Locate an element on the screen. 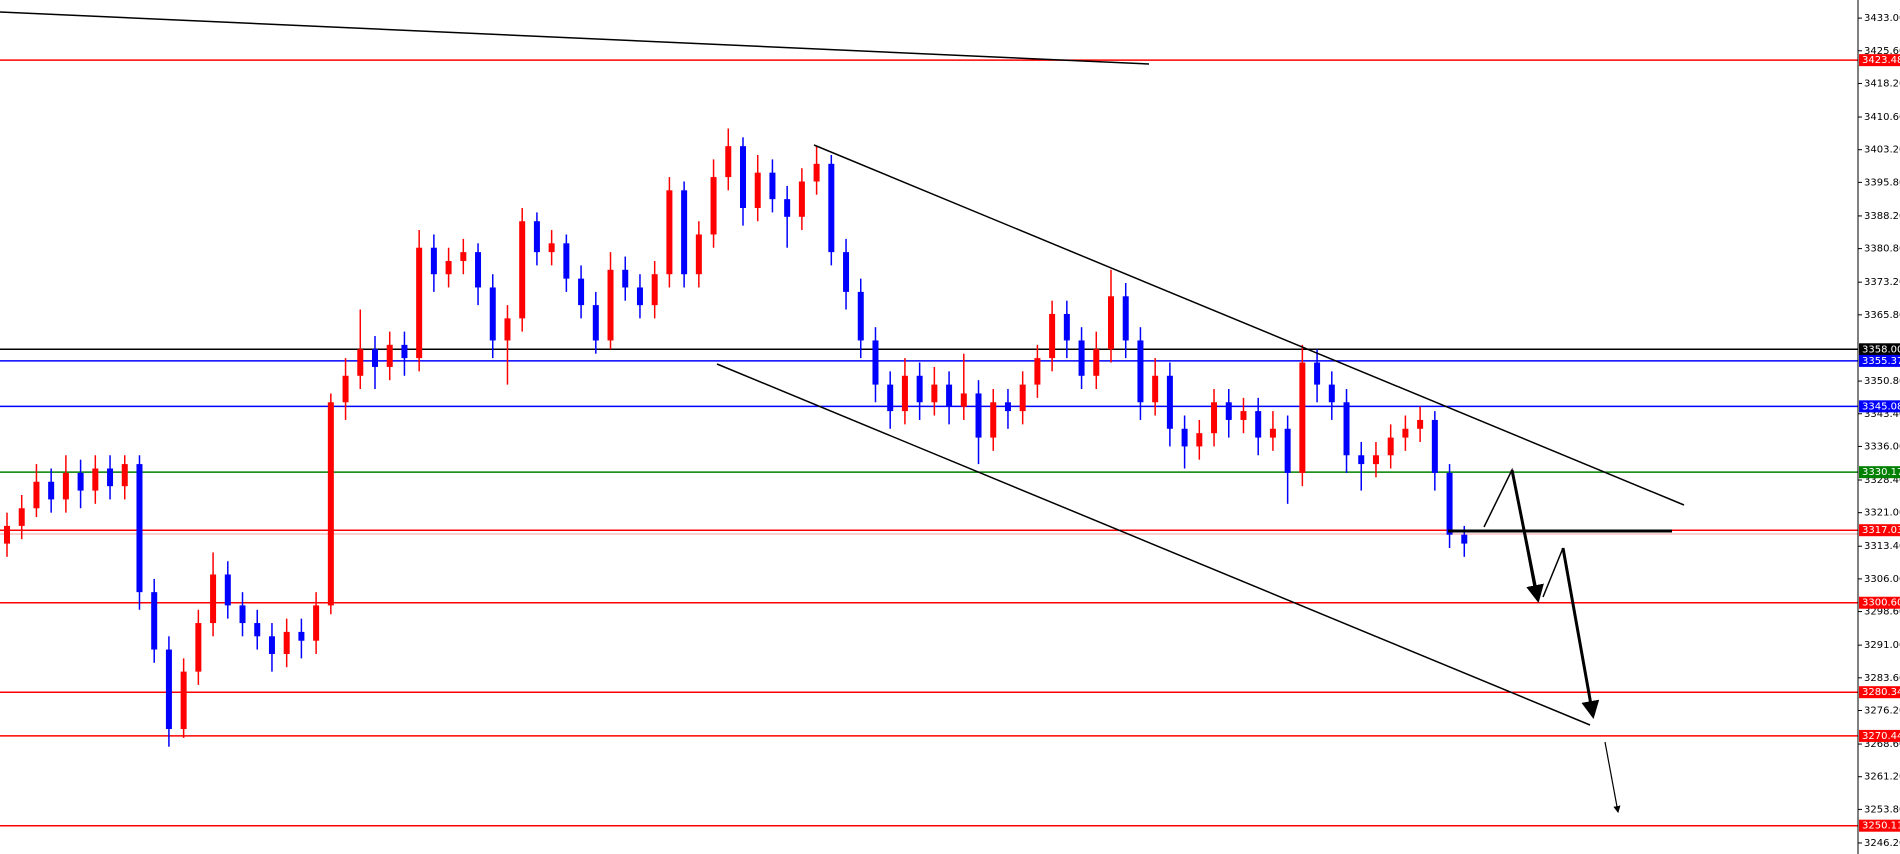 The image size is (1900, 854). level-label: 3423.48 is located at coordinates (1881, 60).